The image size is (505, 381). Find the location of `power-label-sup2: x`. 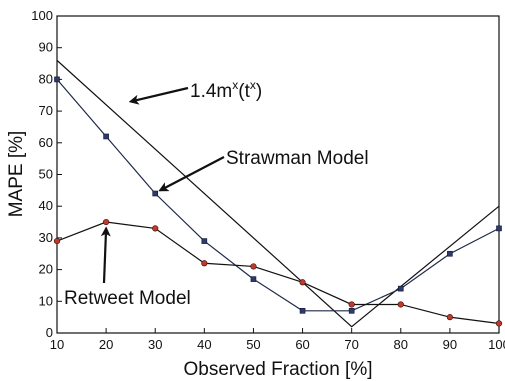

power-label-sup2: x is located at coordinates (253, 85).